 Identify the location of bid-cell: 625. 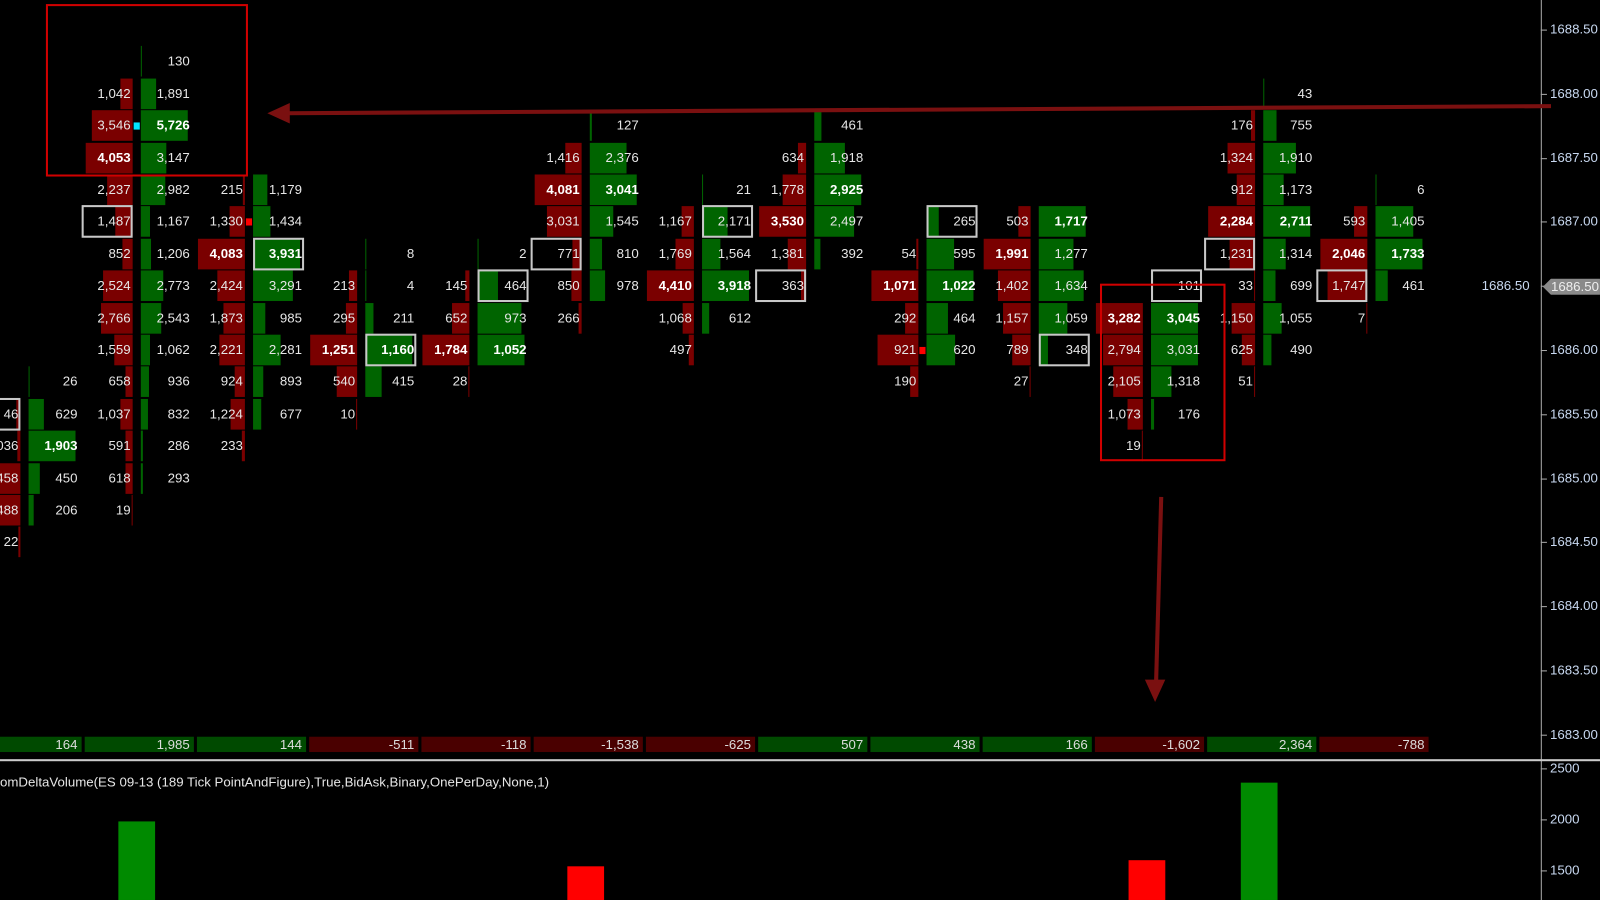
(1230, 350).